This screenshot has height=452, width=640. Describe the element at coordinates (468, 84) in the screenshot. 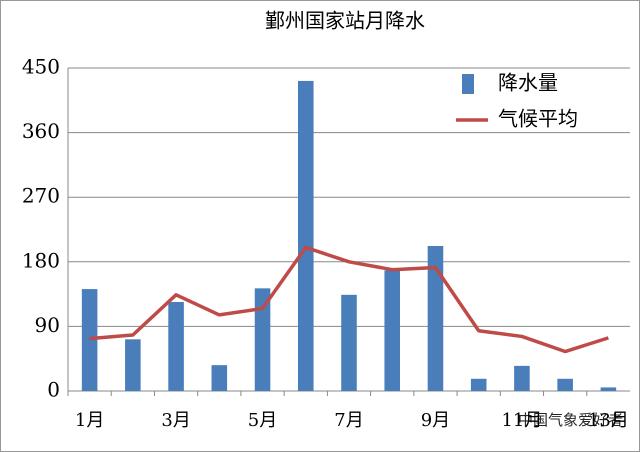

I see `legend-swatch` at that location.